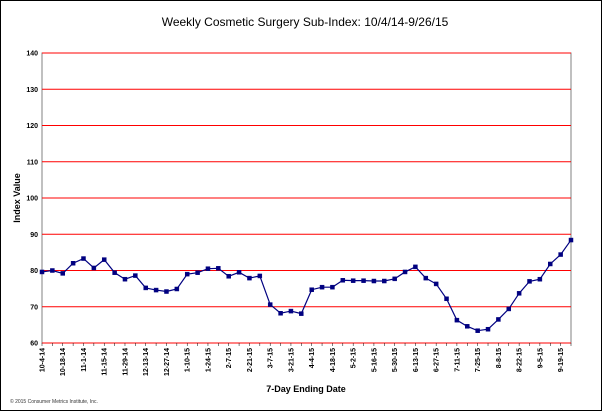 The image size is (602, 411). What do you see at coordinates (395, 360) in the screenshot?
I see `x-tick-label-5-30-15: 5-30-15` at bounding box center [395, 360].